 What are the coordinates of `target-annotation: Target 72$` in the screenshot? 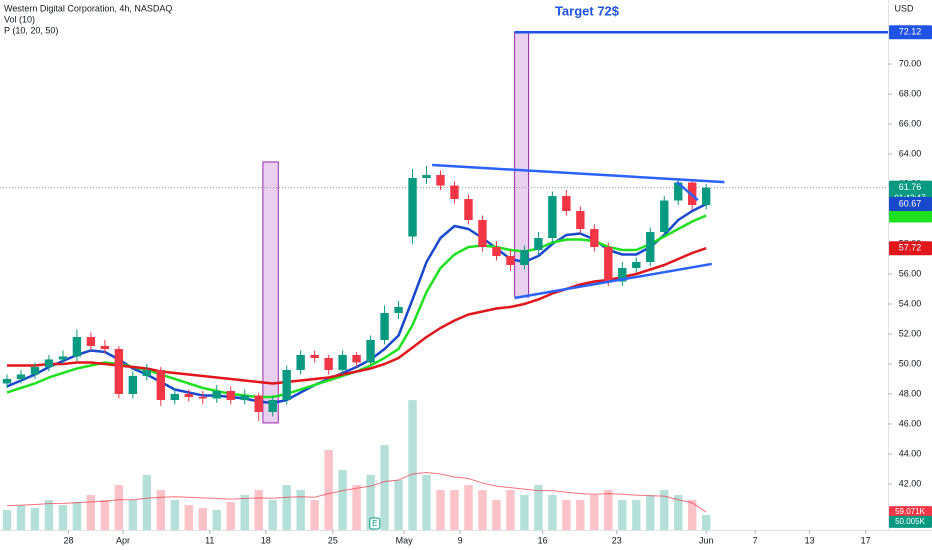 It's located at (587, 10).